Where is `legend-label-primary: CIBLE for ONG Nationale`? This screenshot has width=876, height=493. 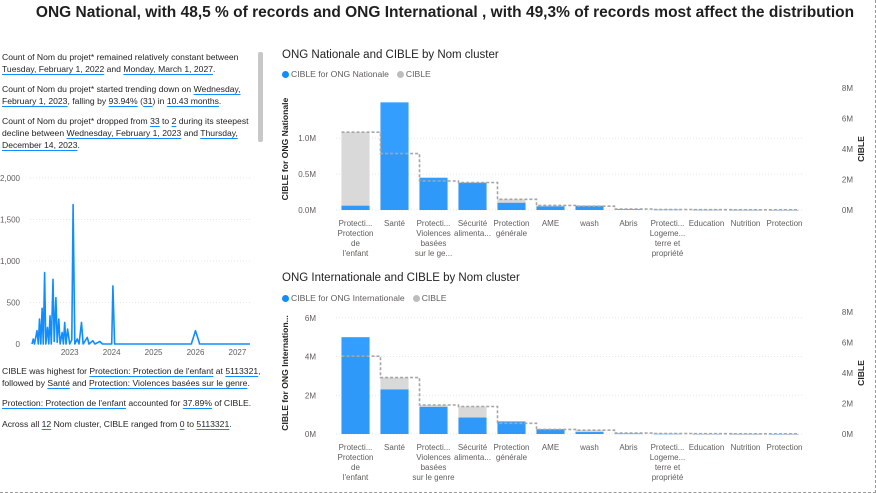
legend-label-primary: CIBLE for ONG Nationale is located at coordinates (340, 74).